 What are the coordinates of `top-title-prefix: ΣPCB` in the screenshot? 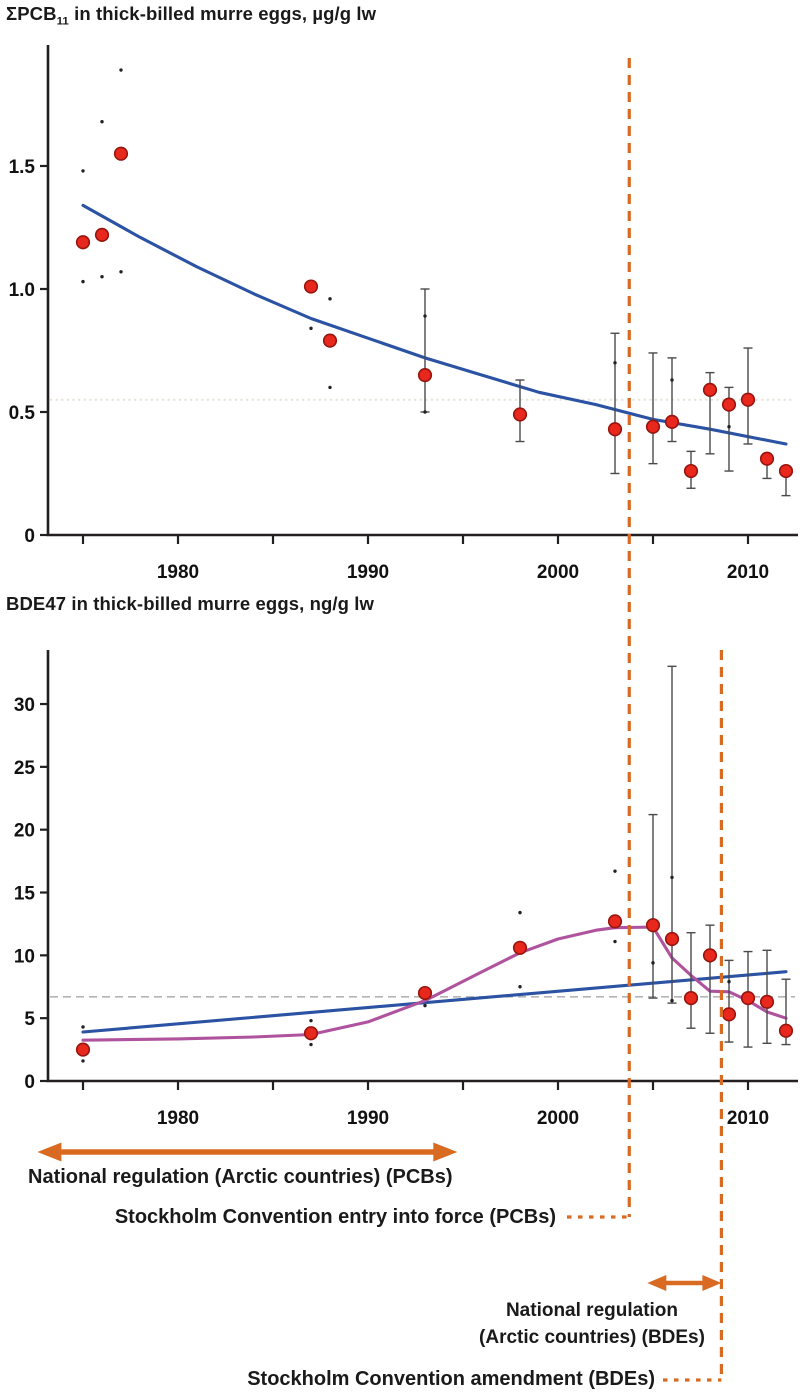 It's located at (31, 13).